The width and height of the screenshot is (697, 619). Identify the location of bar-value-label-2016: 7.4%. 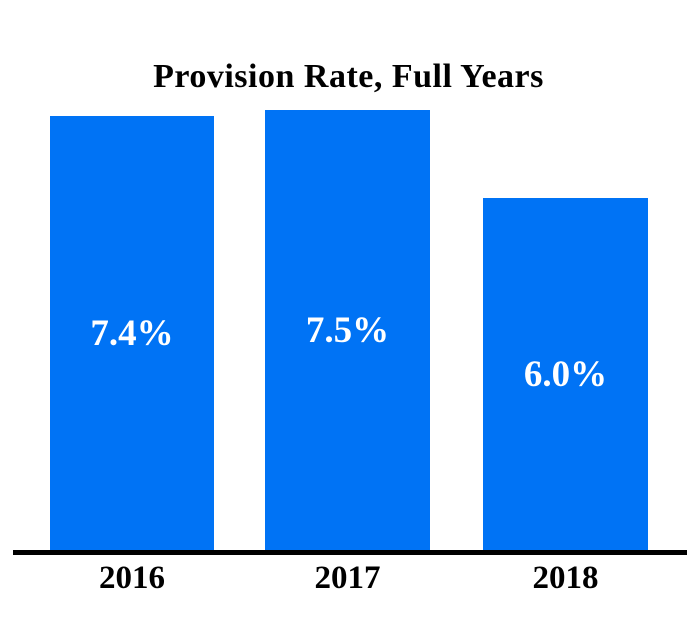
(132, 333).